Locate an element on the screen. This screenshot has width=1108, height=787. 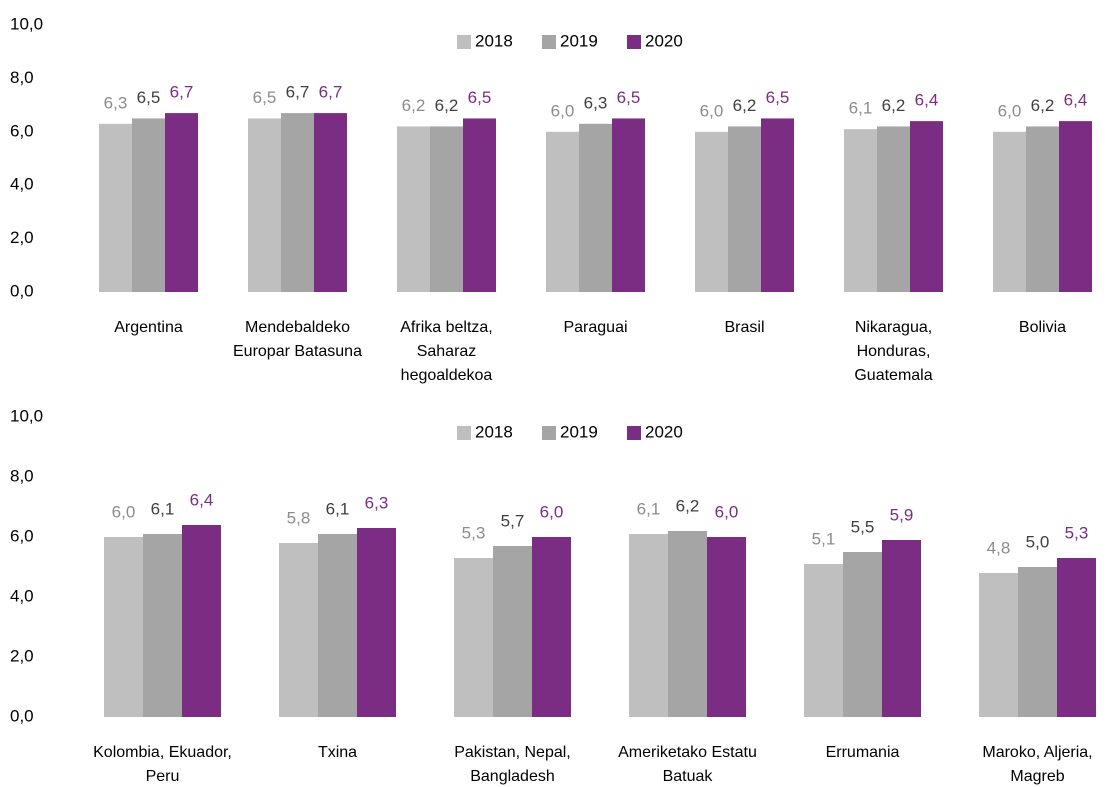
x-tick-label: Pakistan, Nepal, Bangladesh is located at coordinates (512, 764).